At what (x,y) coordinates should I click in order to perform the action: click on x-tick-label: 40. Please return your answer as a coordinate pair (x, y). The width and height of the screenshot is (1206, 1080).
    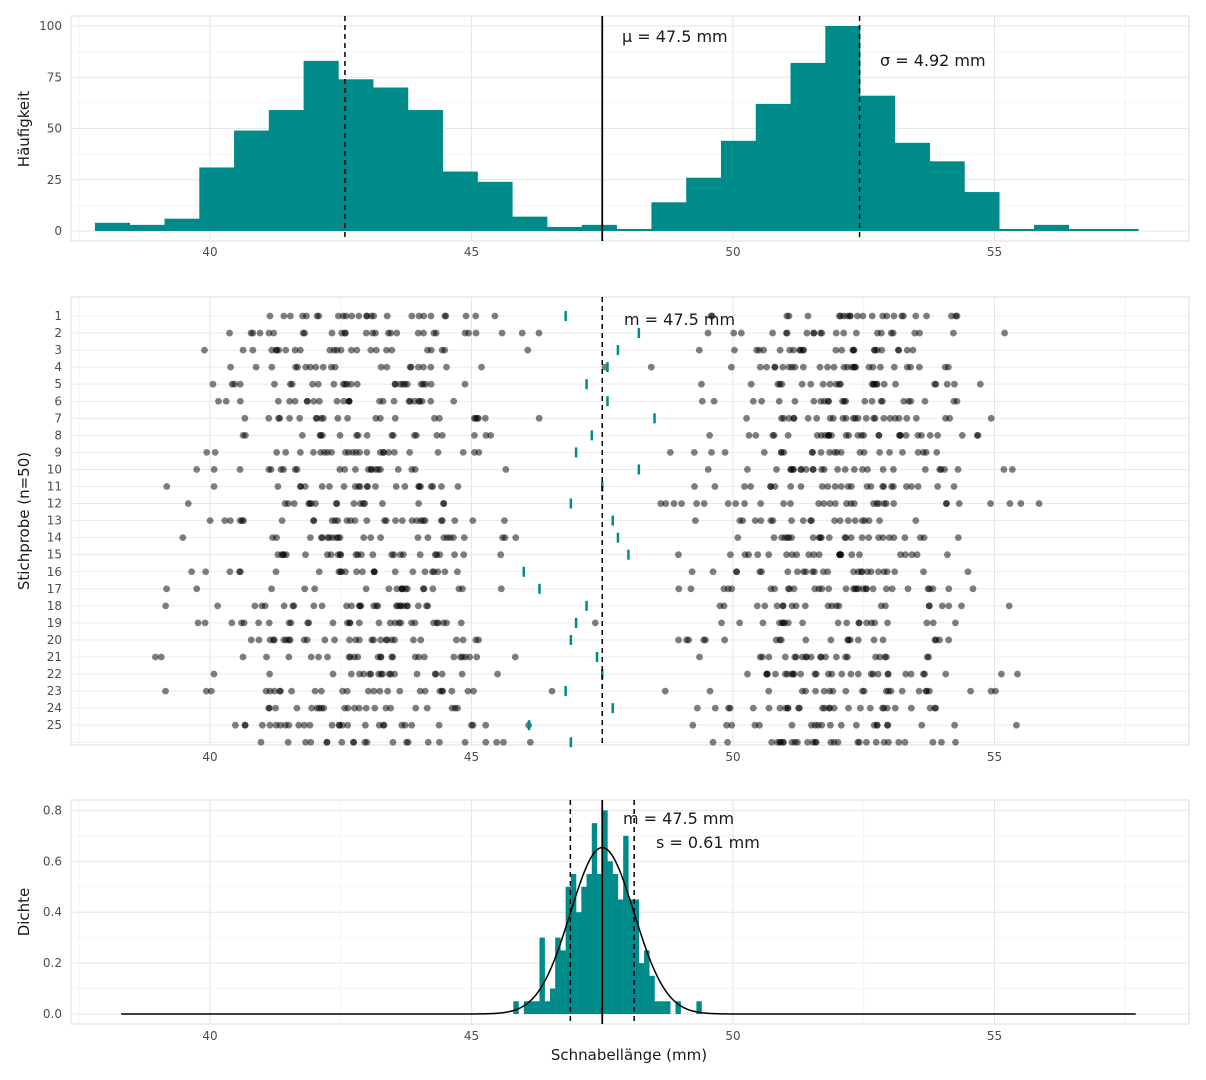
    Looking at the image, I should click on (209, 1036).